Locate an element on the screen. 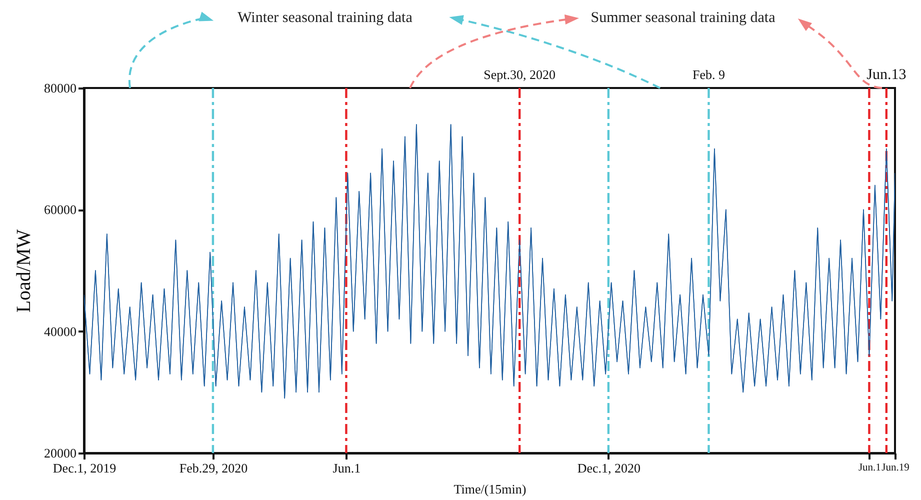 The height and width of the screenshot is (500, 921). x-tick-label: Dec.1, 2020 is located at coordinates (609, 468).